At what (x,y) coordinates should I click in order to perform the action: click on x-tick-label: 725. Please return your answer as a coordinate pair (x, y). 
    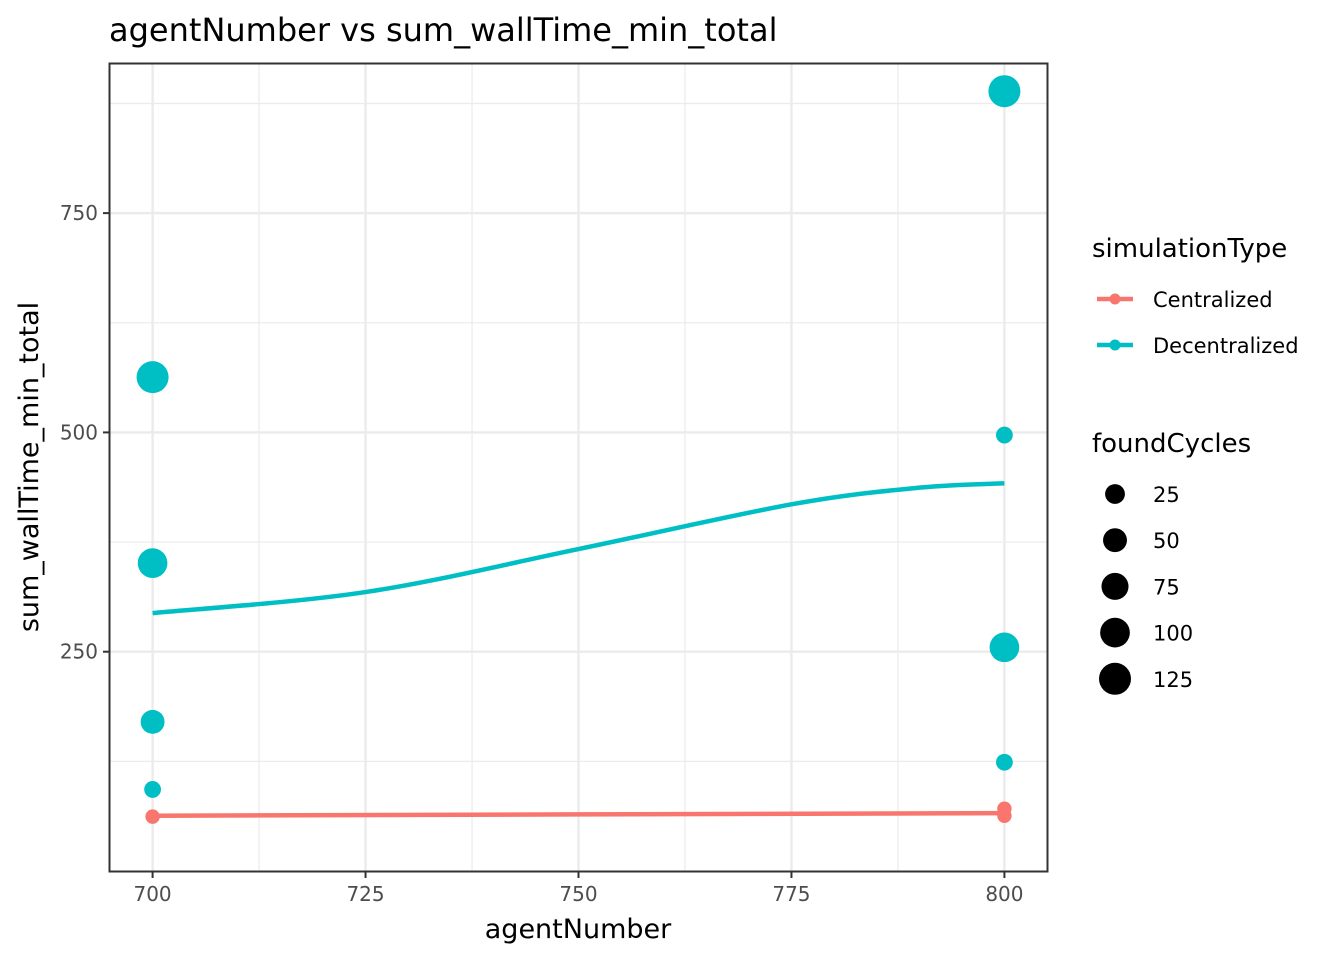
    Looking at the image, I should click on (365, 894).